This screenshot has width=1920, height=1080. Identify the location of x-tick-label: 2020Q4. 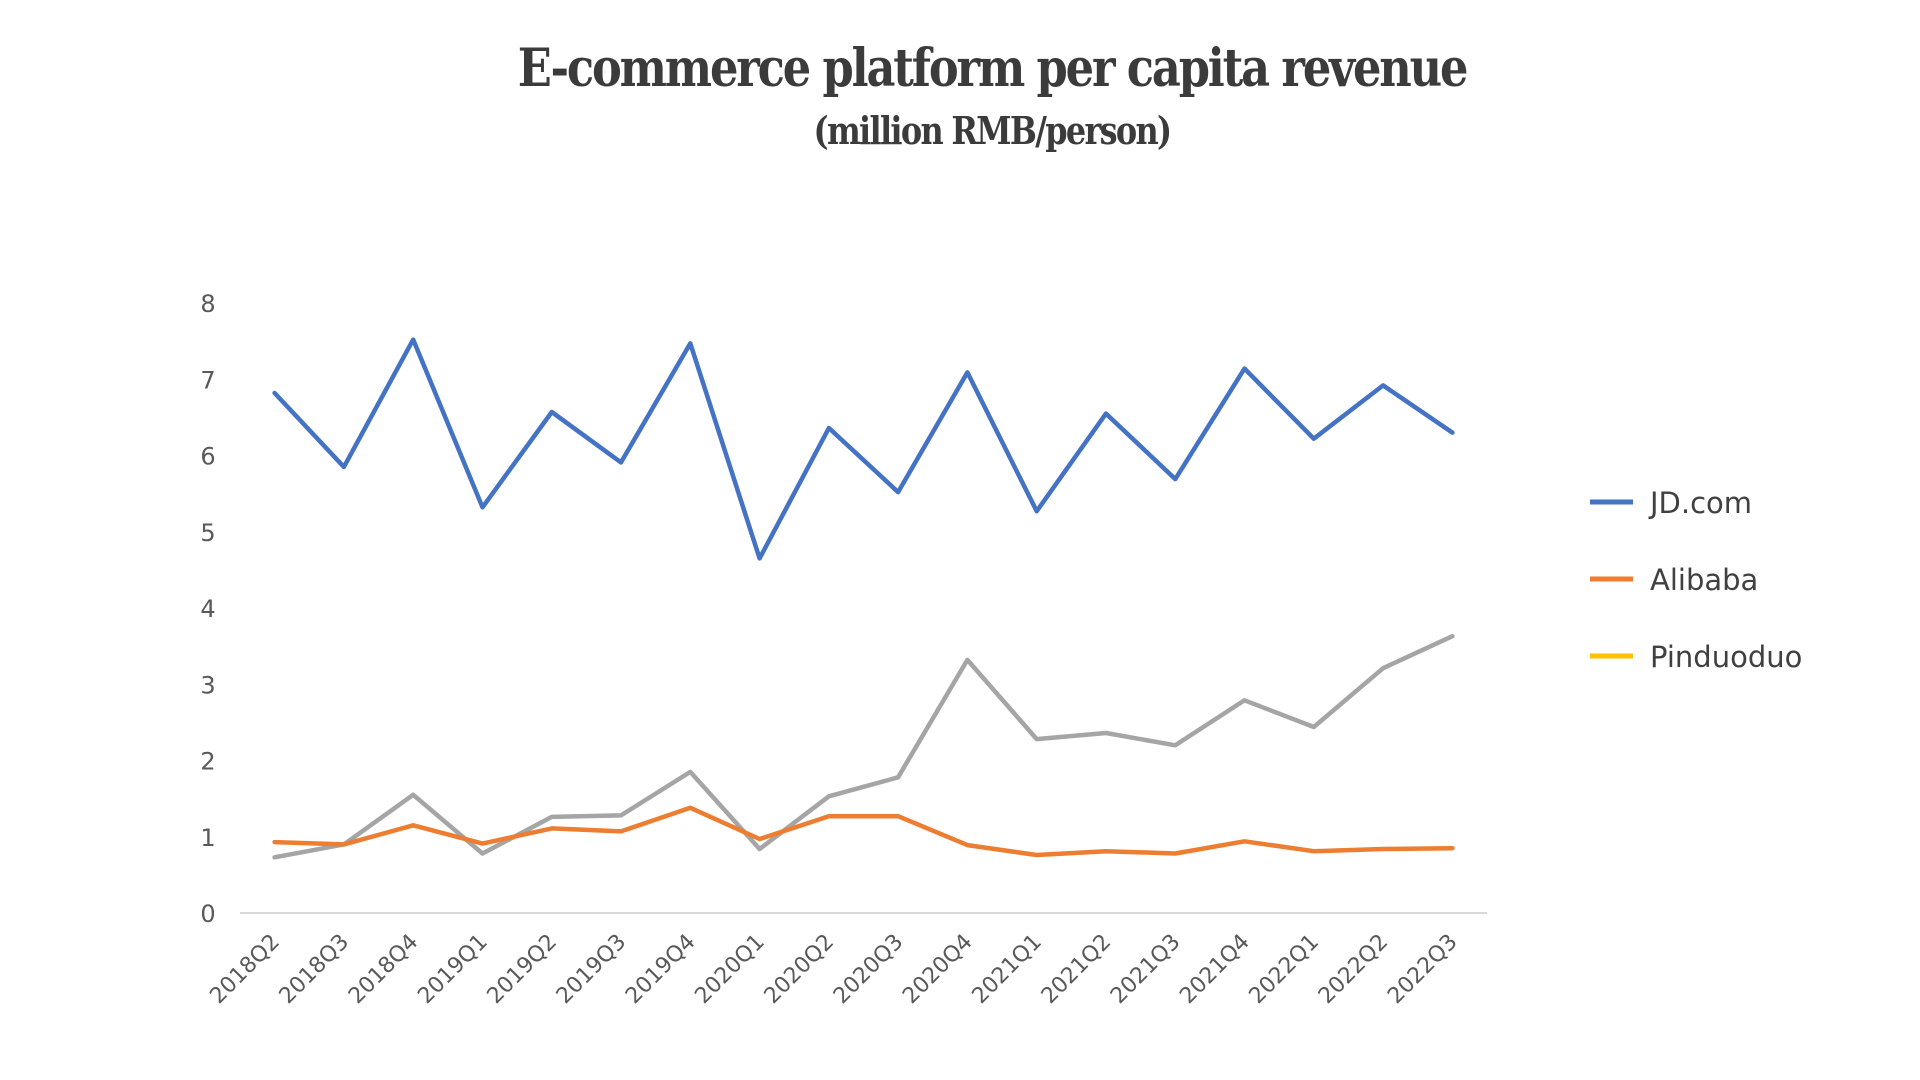
(937, 969).